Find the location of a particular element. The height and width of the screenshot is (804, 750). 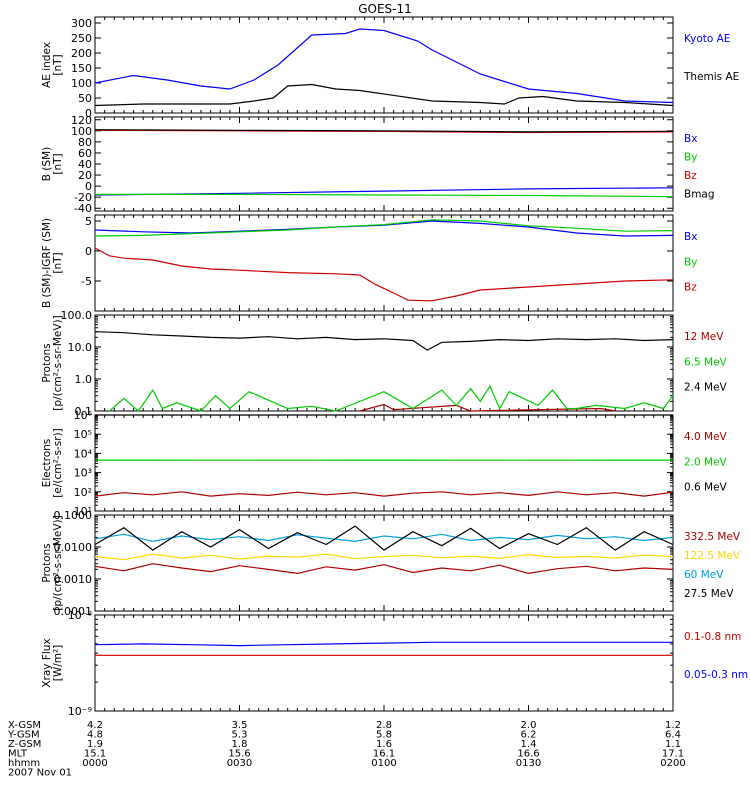

legend-label: 332.5 MeV is located at coordinates (712, 537).